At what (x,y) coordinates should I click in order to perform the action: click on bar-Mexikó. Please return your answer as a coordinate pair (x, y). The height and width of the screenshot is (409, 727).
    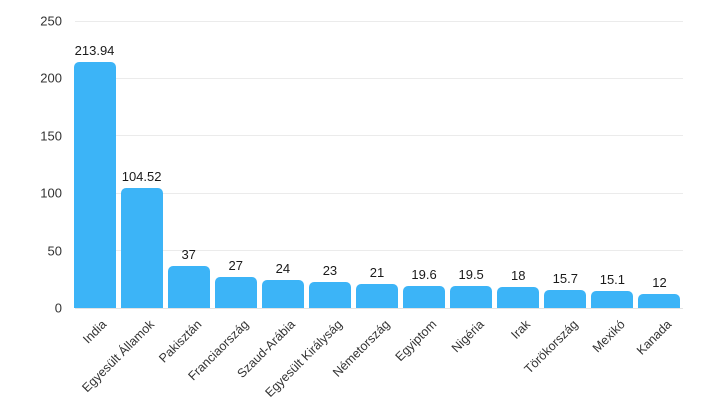
    Looking at the image, I should click on (612, 299).